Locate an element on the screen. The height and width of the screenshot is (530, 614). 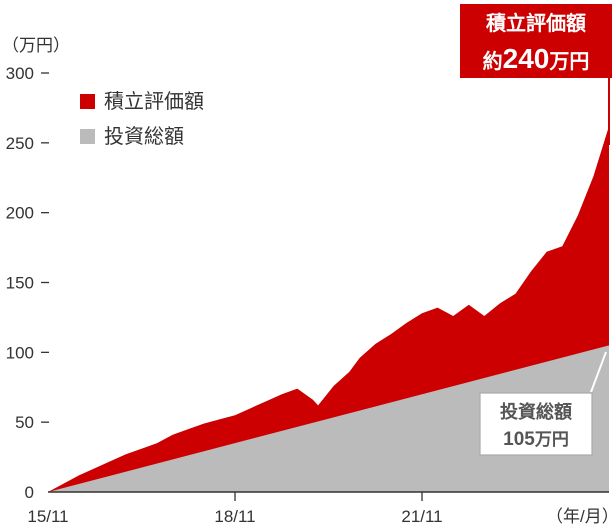
valuation-callout-amount: 約240万円 is located at coordinates (536, 58).